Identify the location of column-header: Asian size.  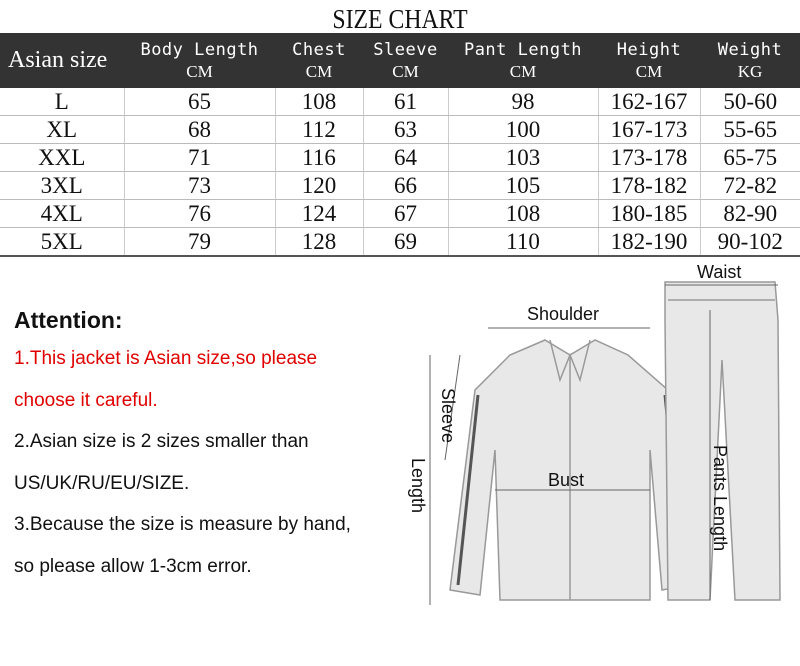
(58, 60).